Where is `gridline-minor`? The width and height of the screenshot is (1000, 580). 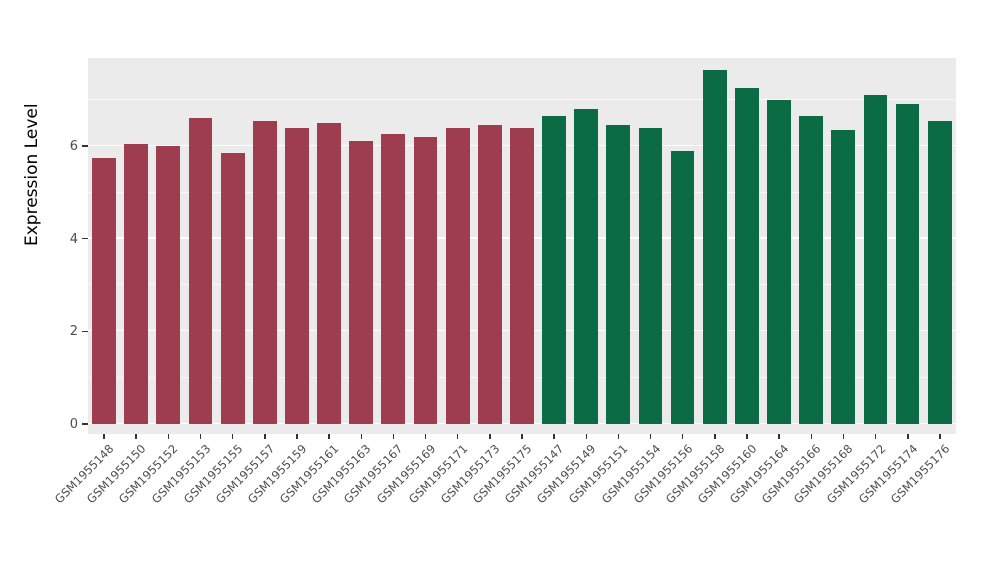
gridline-minor is located at coordinates (522, 99).